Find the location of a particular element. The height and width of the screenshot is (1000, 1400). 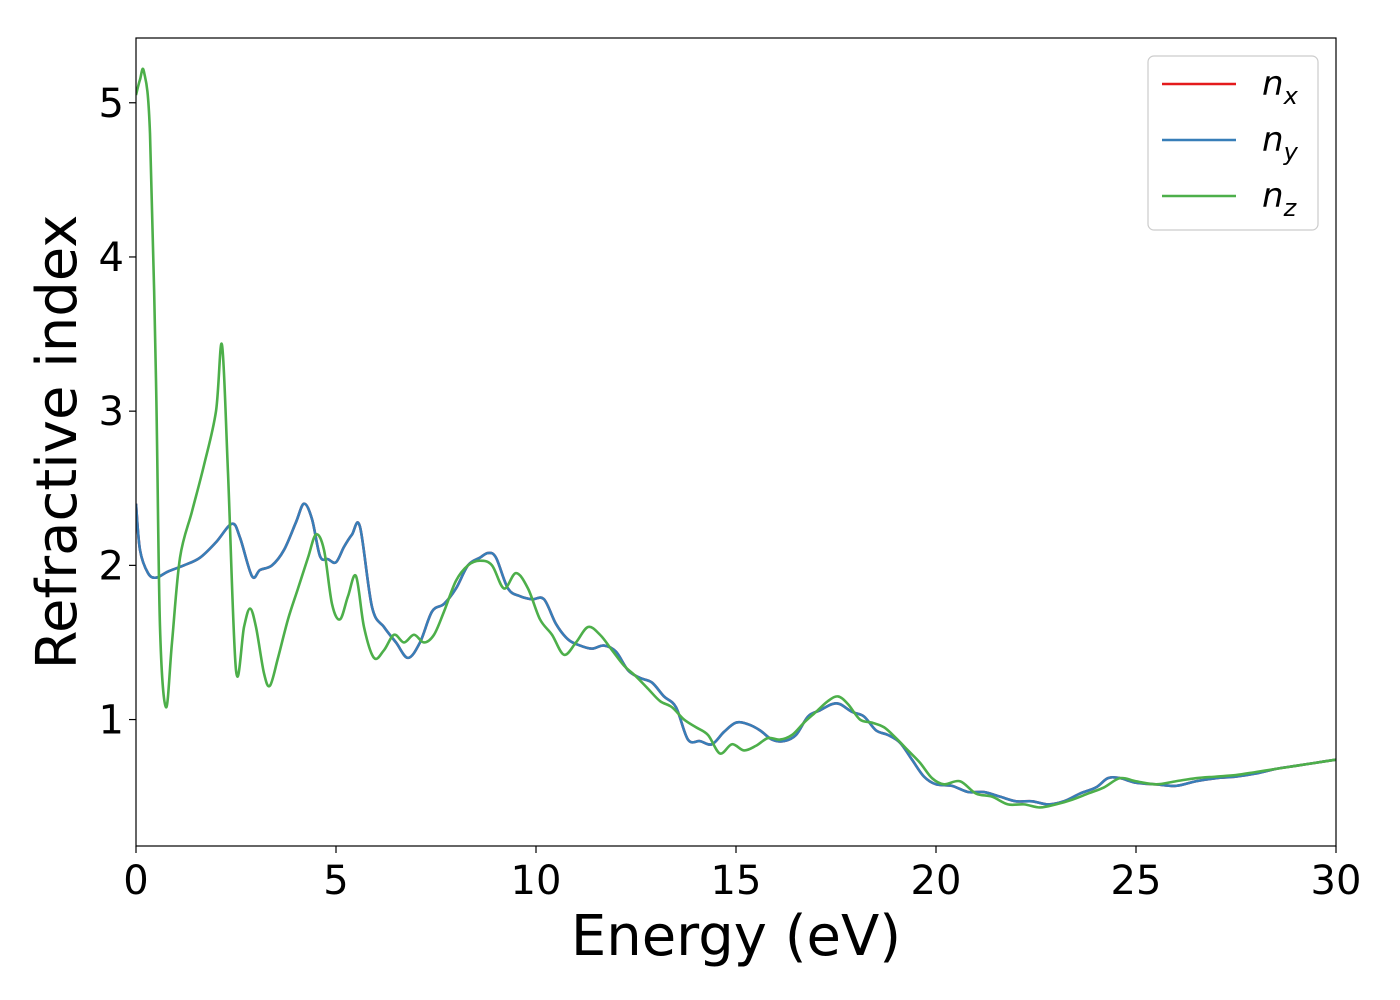

legend-label-subscript: z is located at coordinates (1290, 208).